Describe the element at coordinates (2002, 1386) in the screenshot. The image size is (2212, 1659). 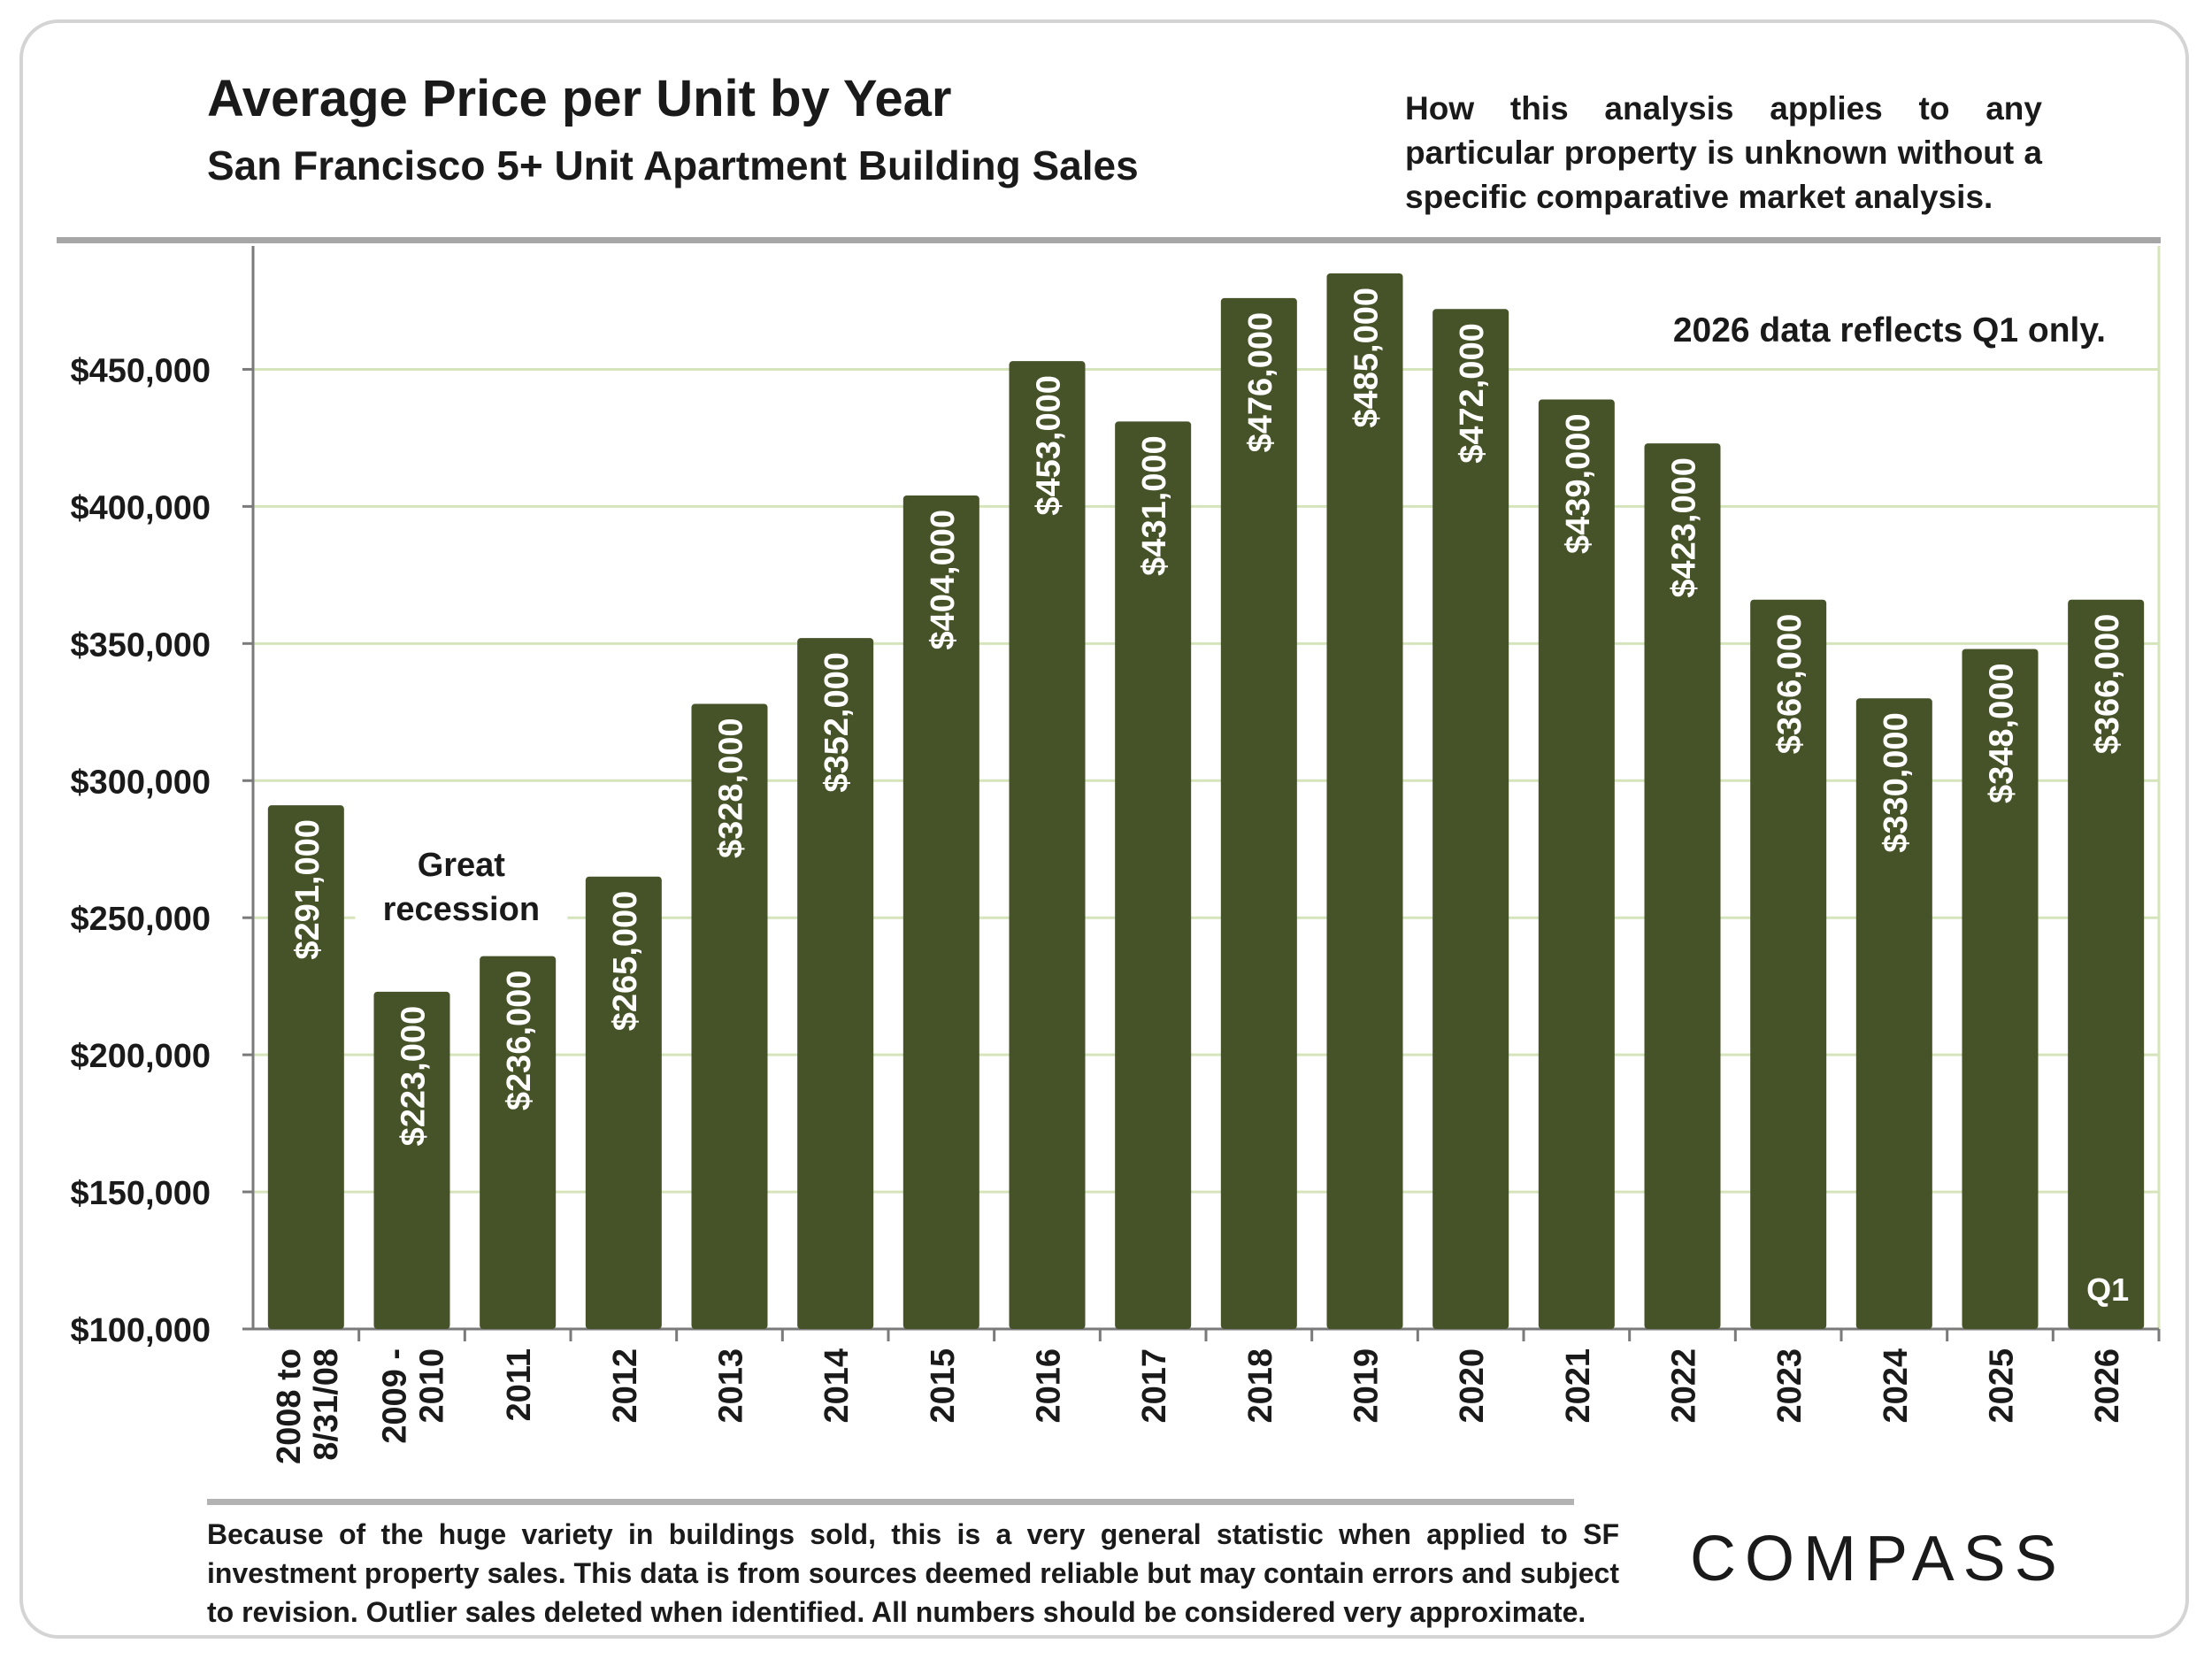
I see `x-category-label: 2025` at that location.